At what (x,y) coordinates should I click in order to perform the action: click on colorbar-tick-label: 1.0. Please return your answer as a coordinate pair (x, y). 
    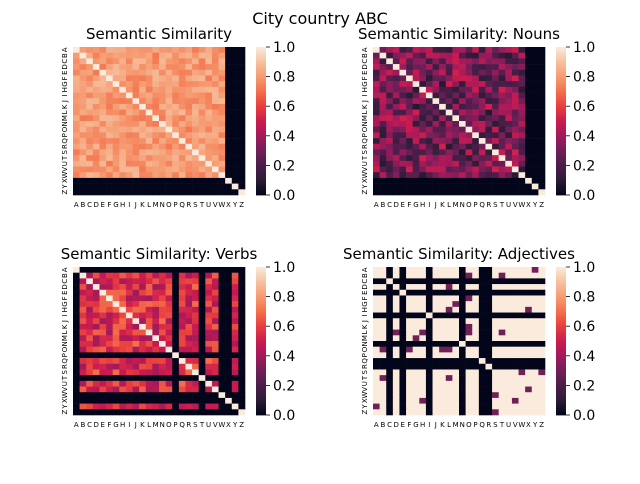
    Looking at the image, I should click on (284, 268).